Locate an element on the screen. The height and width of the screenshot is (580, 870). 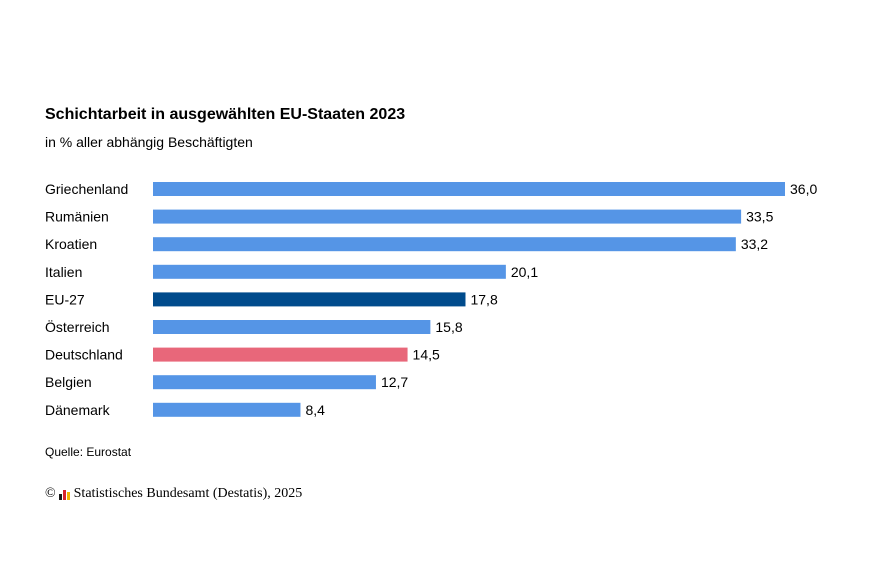
category-label: Dänemark is located at coordinates (78, 410).